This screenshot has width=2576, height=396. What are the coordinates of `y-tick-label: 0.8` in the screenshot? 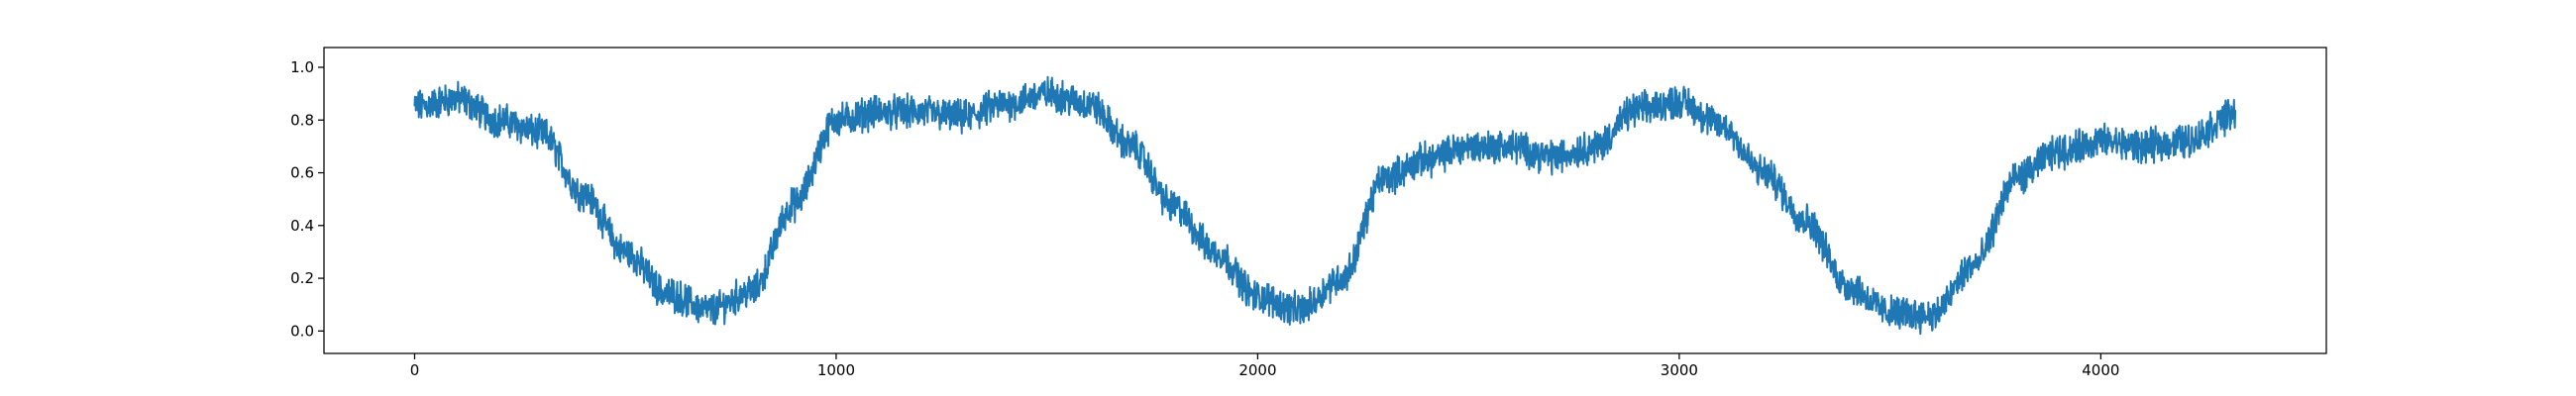 It's located at (302, 120).